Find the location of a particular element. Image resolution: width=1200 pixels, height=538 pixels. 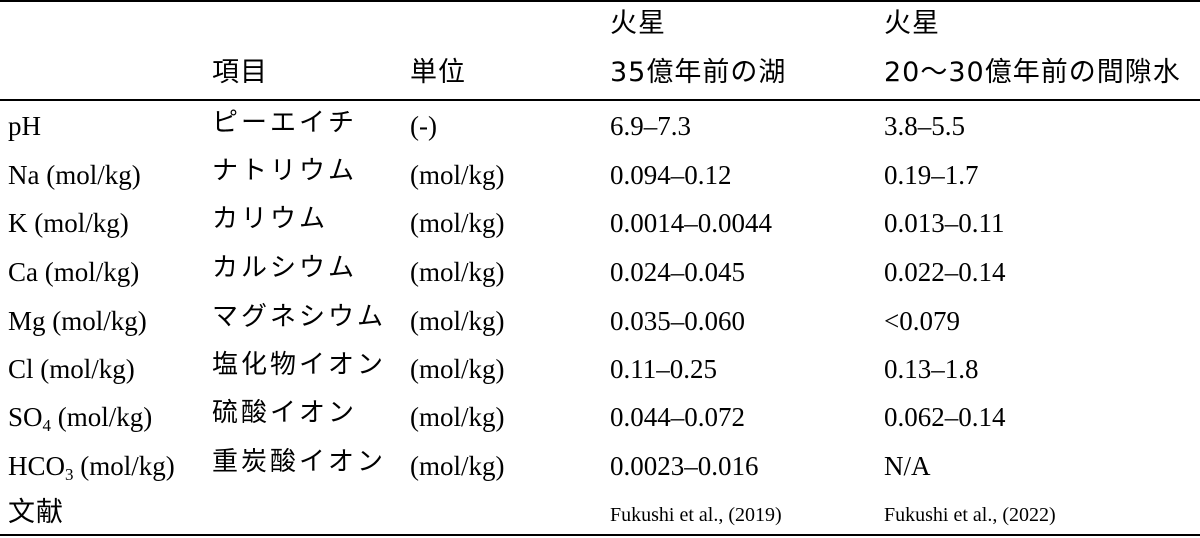

header-item: 項目 is located at coordinates (240, 72).